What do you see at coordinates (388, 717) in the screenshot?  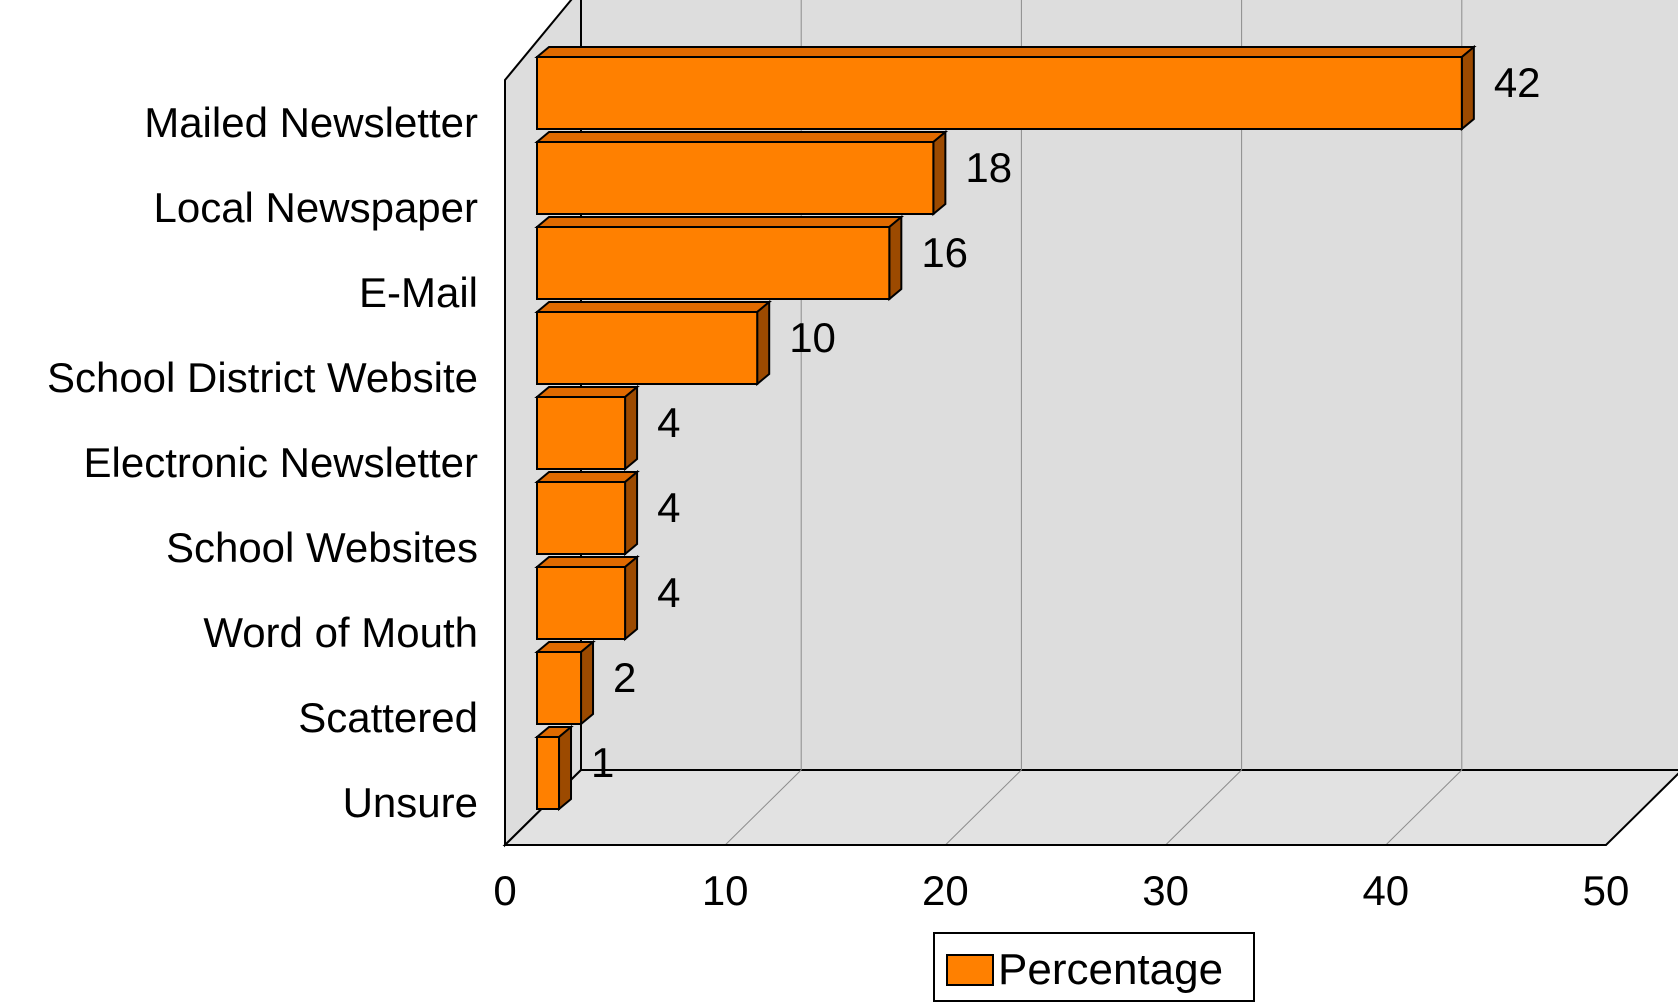 I see `category-label: Scattered` at bounding box center [388, 717].